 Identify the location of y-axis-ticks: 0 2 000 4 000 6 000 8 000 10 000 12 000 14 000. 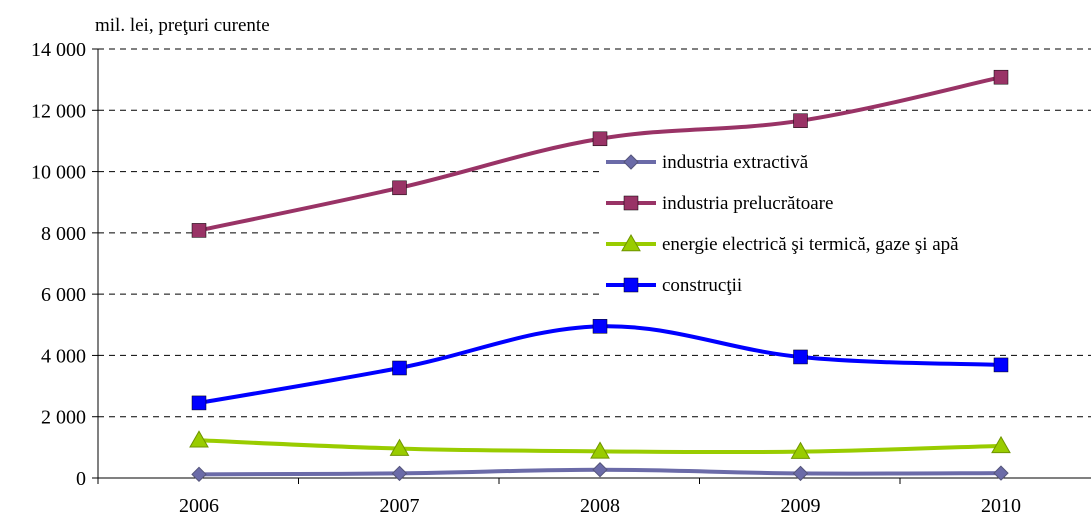
(64, 264).